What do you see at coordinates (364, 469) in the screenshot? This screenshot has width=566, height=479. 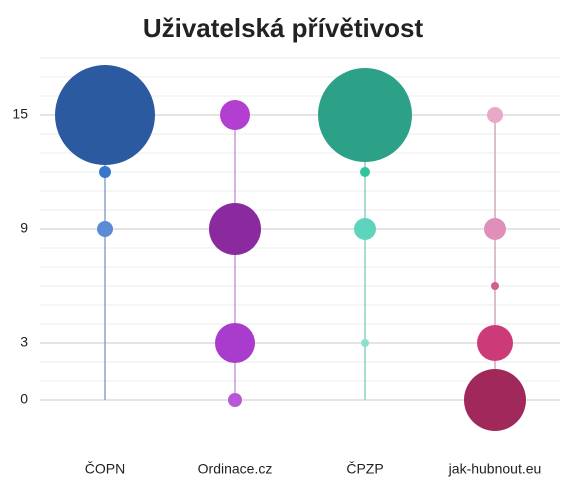 I see `x-tick-label: ČPZP` at bounding box center [364, 469].